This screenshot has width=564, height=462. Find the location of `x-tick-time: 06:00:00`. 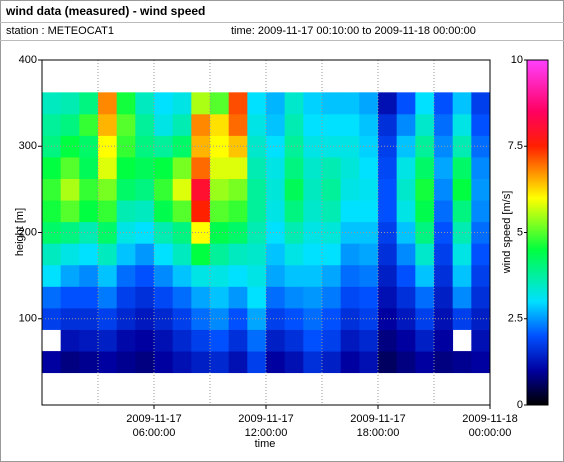

x-tick-time: 06:00:00 is located at coordinates (154, 433).